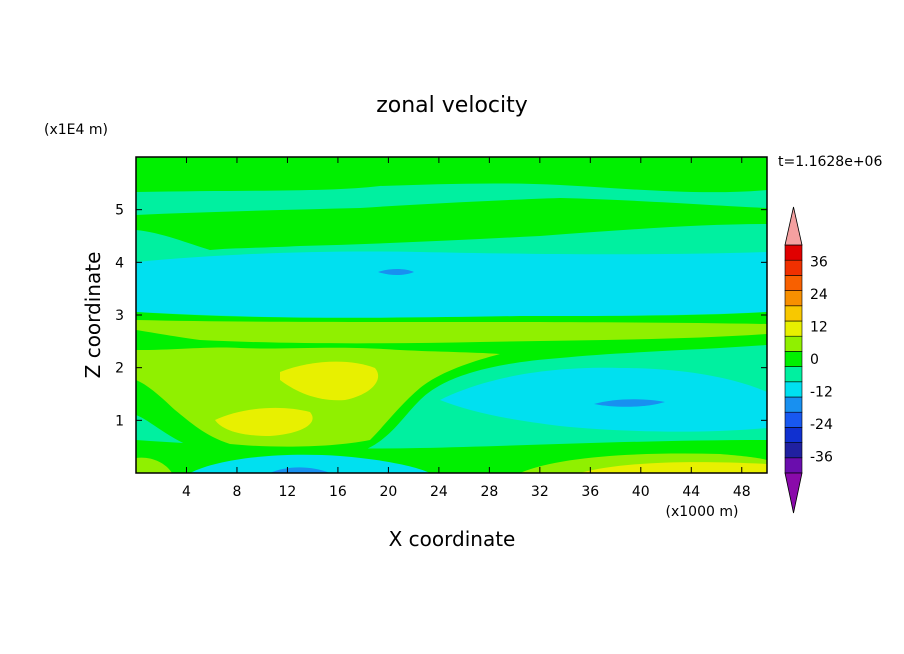  Describe the element at coordinates (691, 492) in the screenshot. I see `x-tick-label: 44` at that location.